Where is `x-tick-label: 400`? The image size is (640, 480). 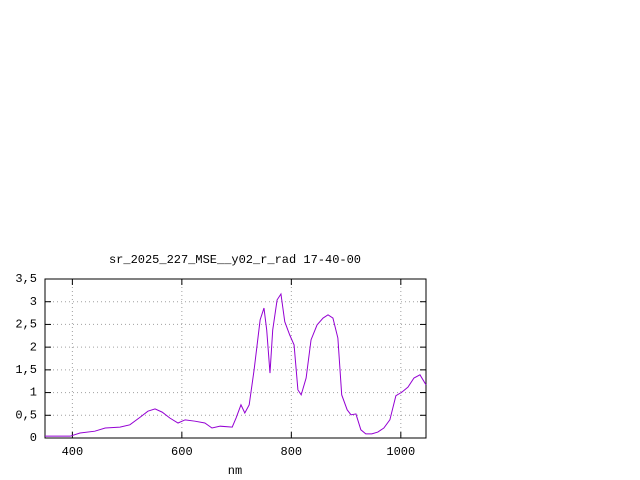 x-tick-label: 400 is located at coordinates (73, 452).